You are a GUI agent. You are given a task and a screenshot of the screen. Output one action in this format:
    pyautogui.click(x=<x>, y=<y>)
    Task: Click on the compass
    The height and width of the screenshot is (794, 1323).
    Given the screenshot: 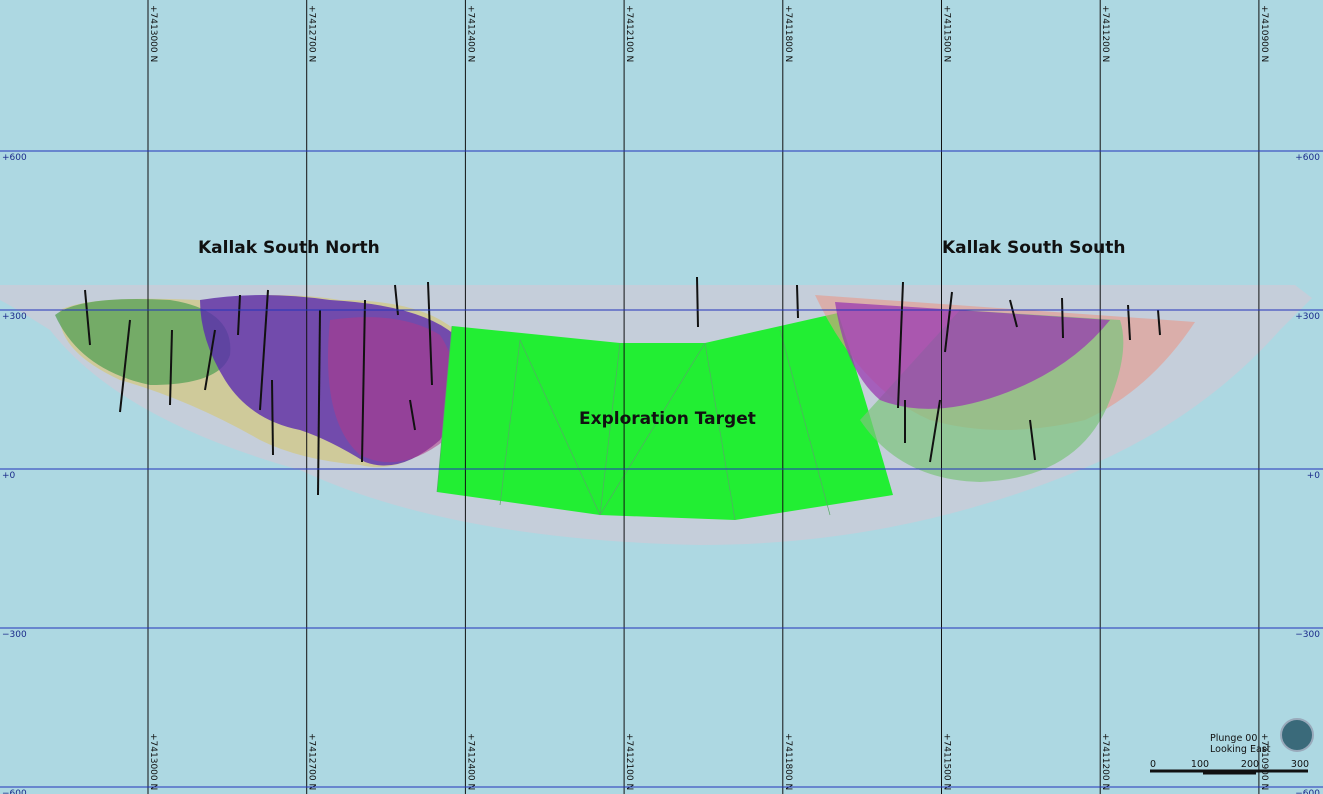 What is the action you would take?
    pyautogui.click(x=1297, y=735)
    